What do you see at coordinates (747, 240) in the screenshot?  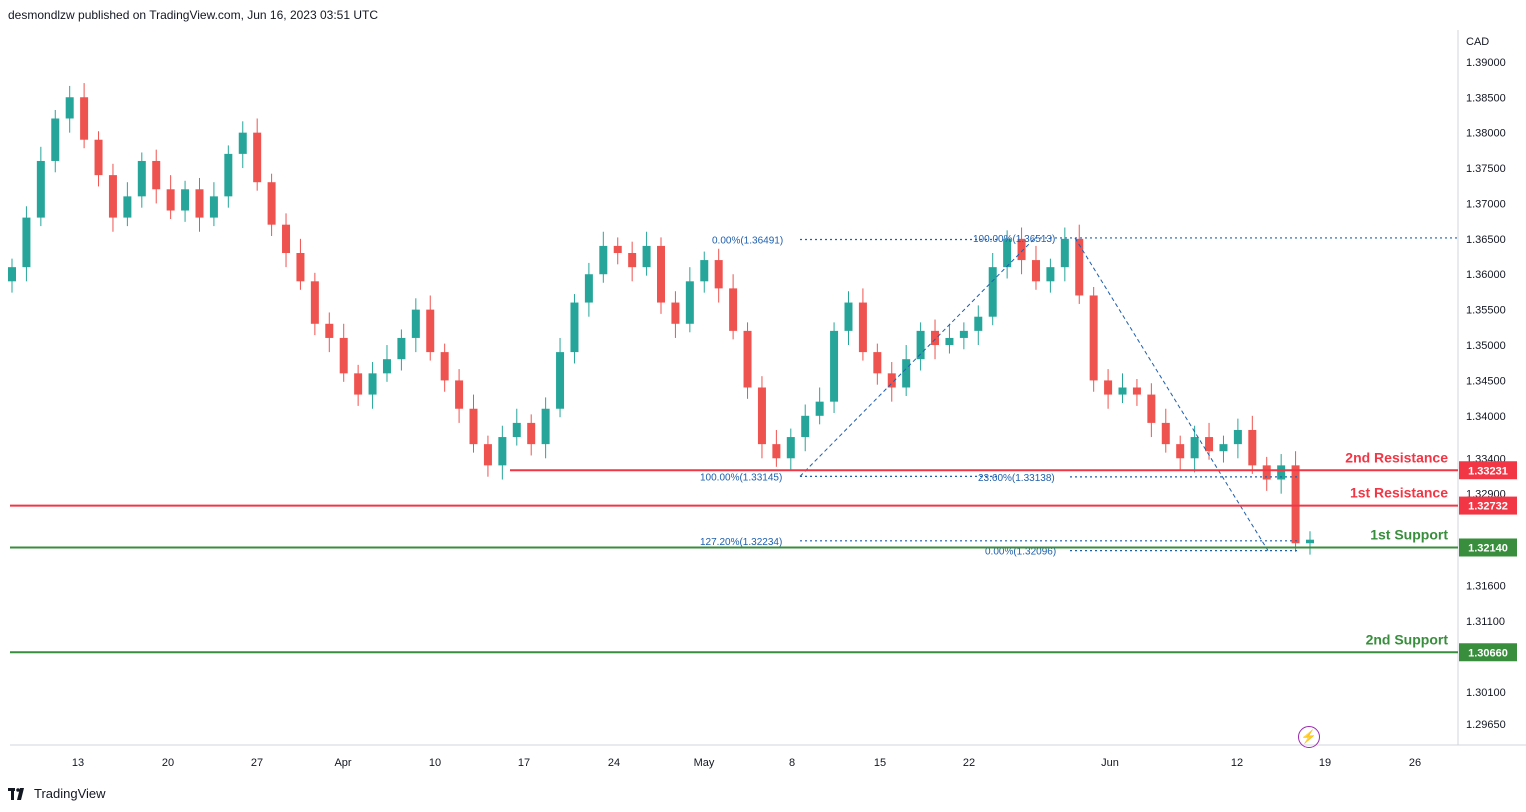 I see `fib-level-label: 0.00%(1.36491)` at bounding box center [747, 240].